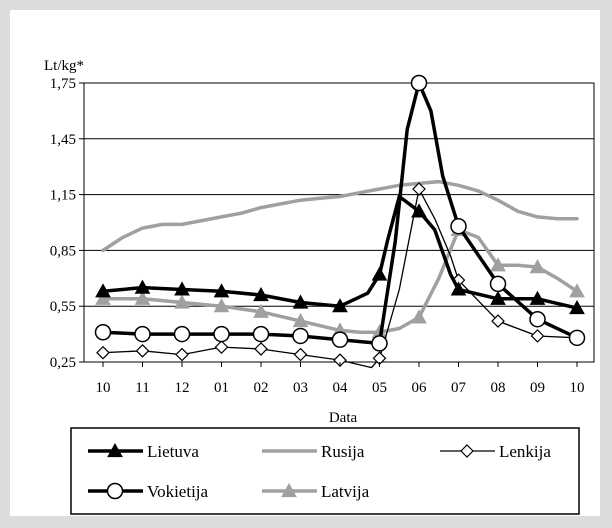 This screenshot has width=612, height=528. Describe the element at coordinates (313, 451) in the screenshot. I see `legend-item-rusija: Rusija` at that location.